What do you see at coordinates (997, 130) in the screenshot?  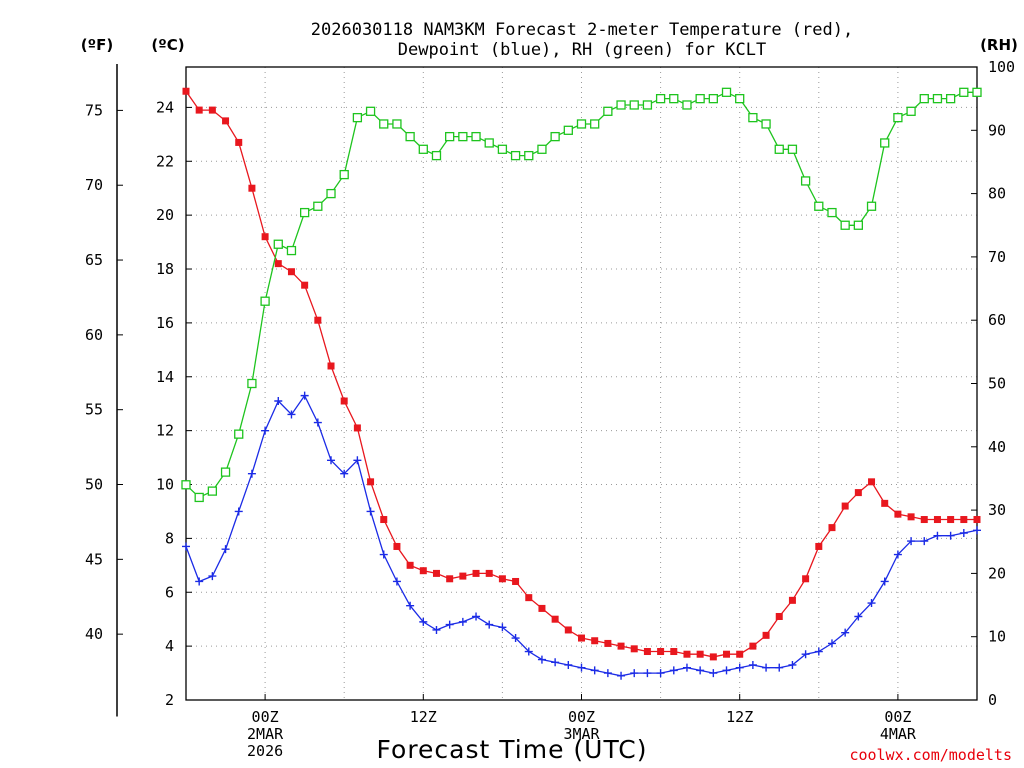 I see `rh-tick-label: 90` at bounding box center [997, 130].